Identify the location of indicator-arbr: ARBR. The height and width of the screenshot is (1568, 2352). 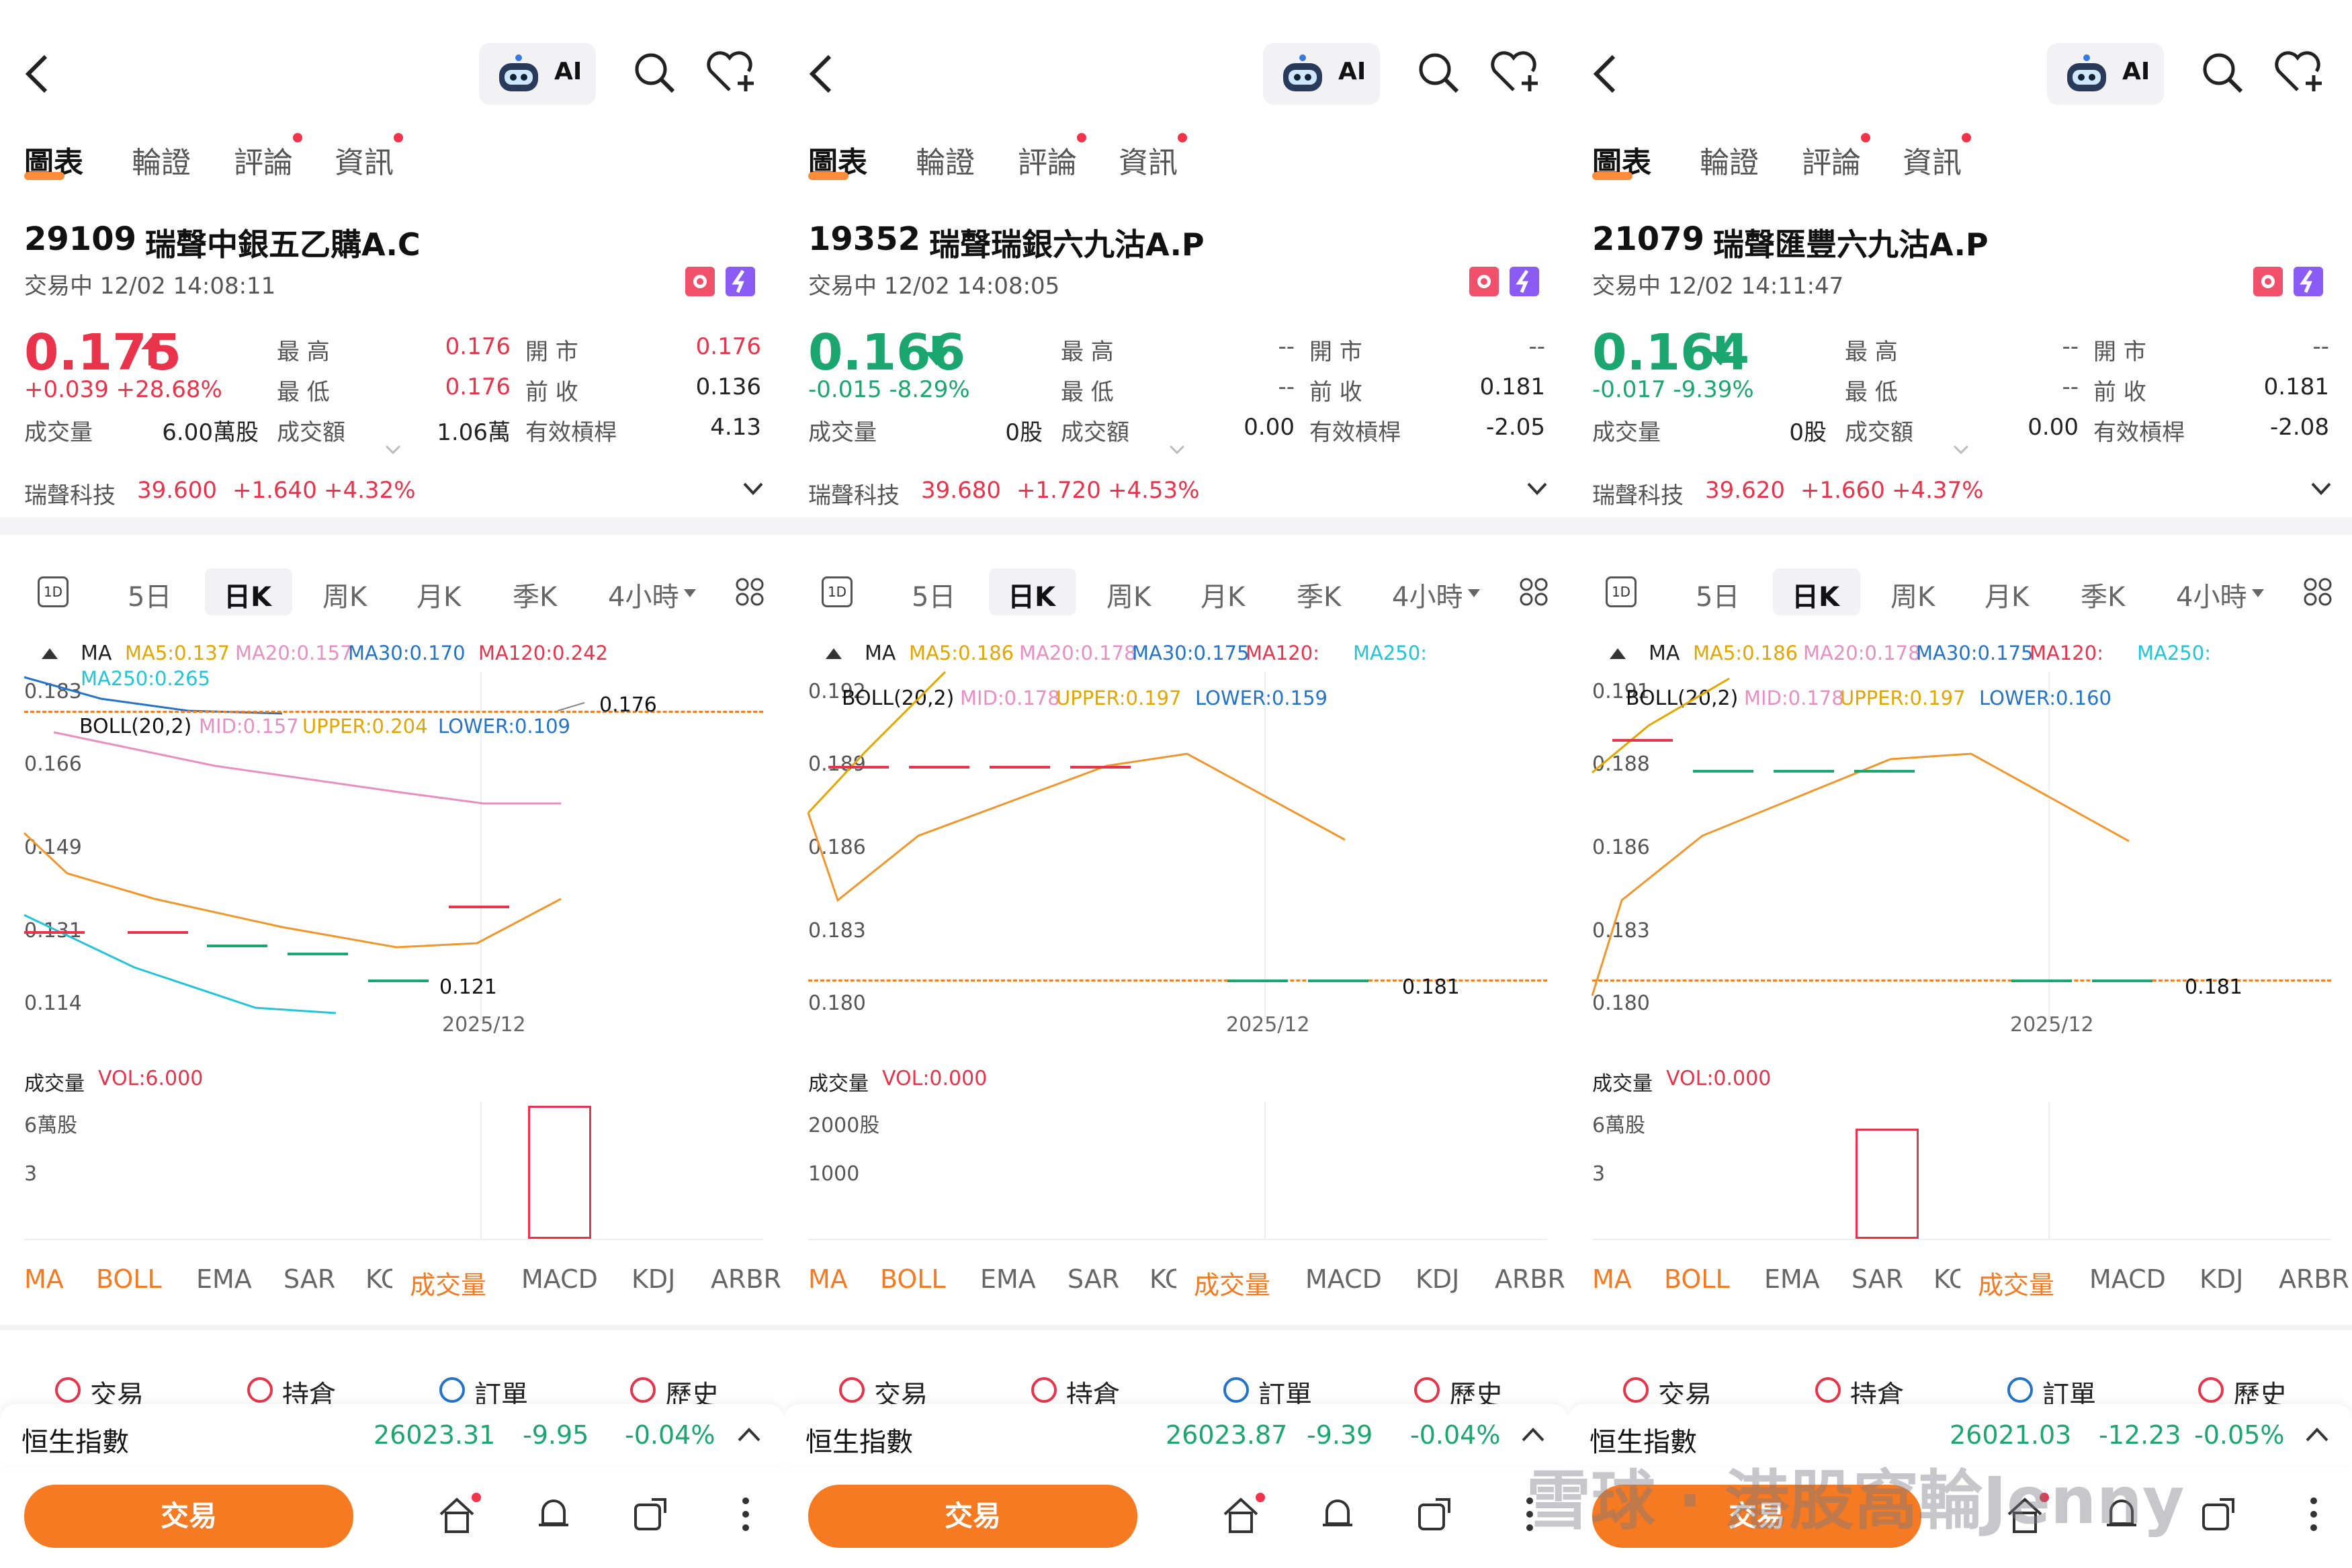
(2314, 1279).